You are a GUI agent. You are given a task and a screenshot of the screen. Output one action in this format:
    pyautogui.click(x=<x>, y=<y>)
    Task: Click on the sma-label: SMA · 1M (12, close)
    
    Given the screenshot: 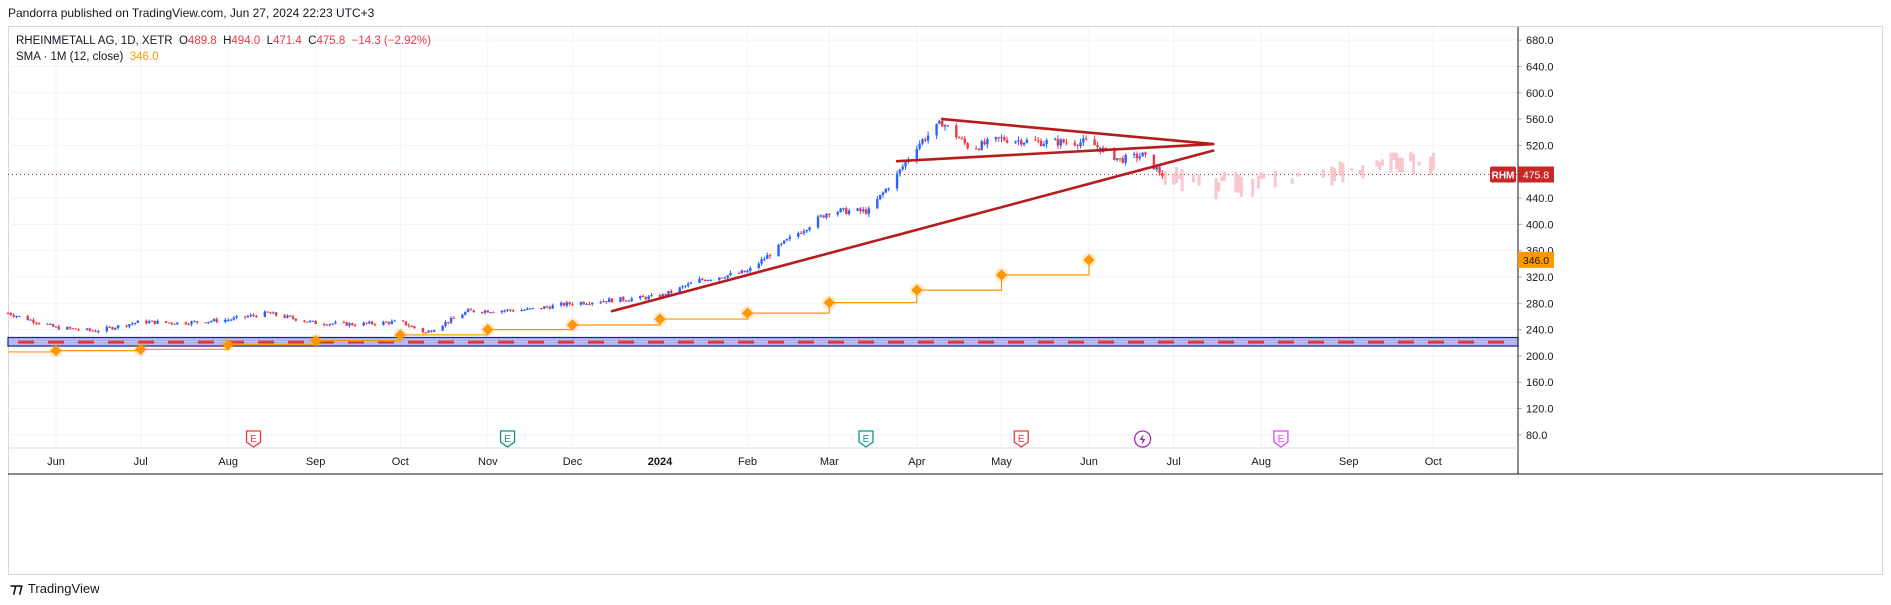 What is the action you would take?
    pyautogui.click(x=70, y=57)
    